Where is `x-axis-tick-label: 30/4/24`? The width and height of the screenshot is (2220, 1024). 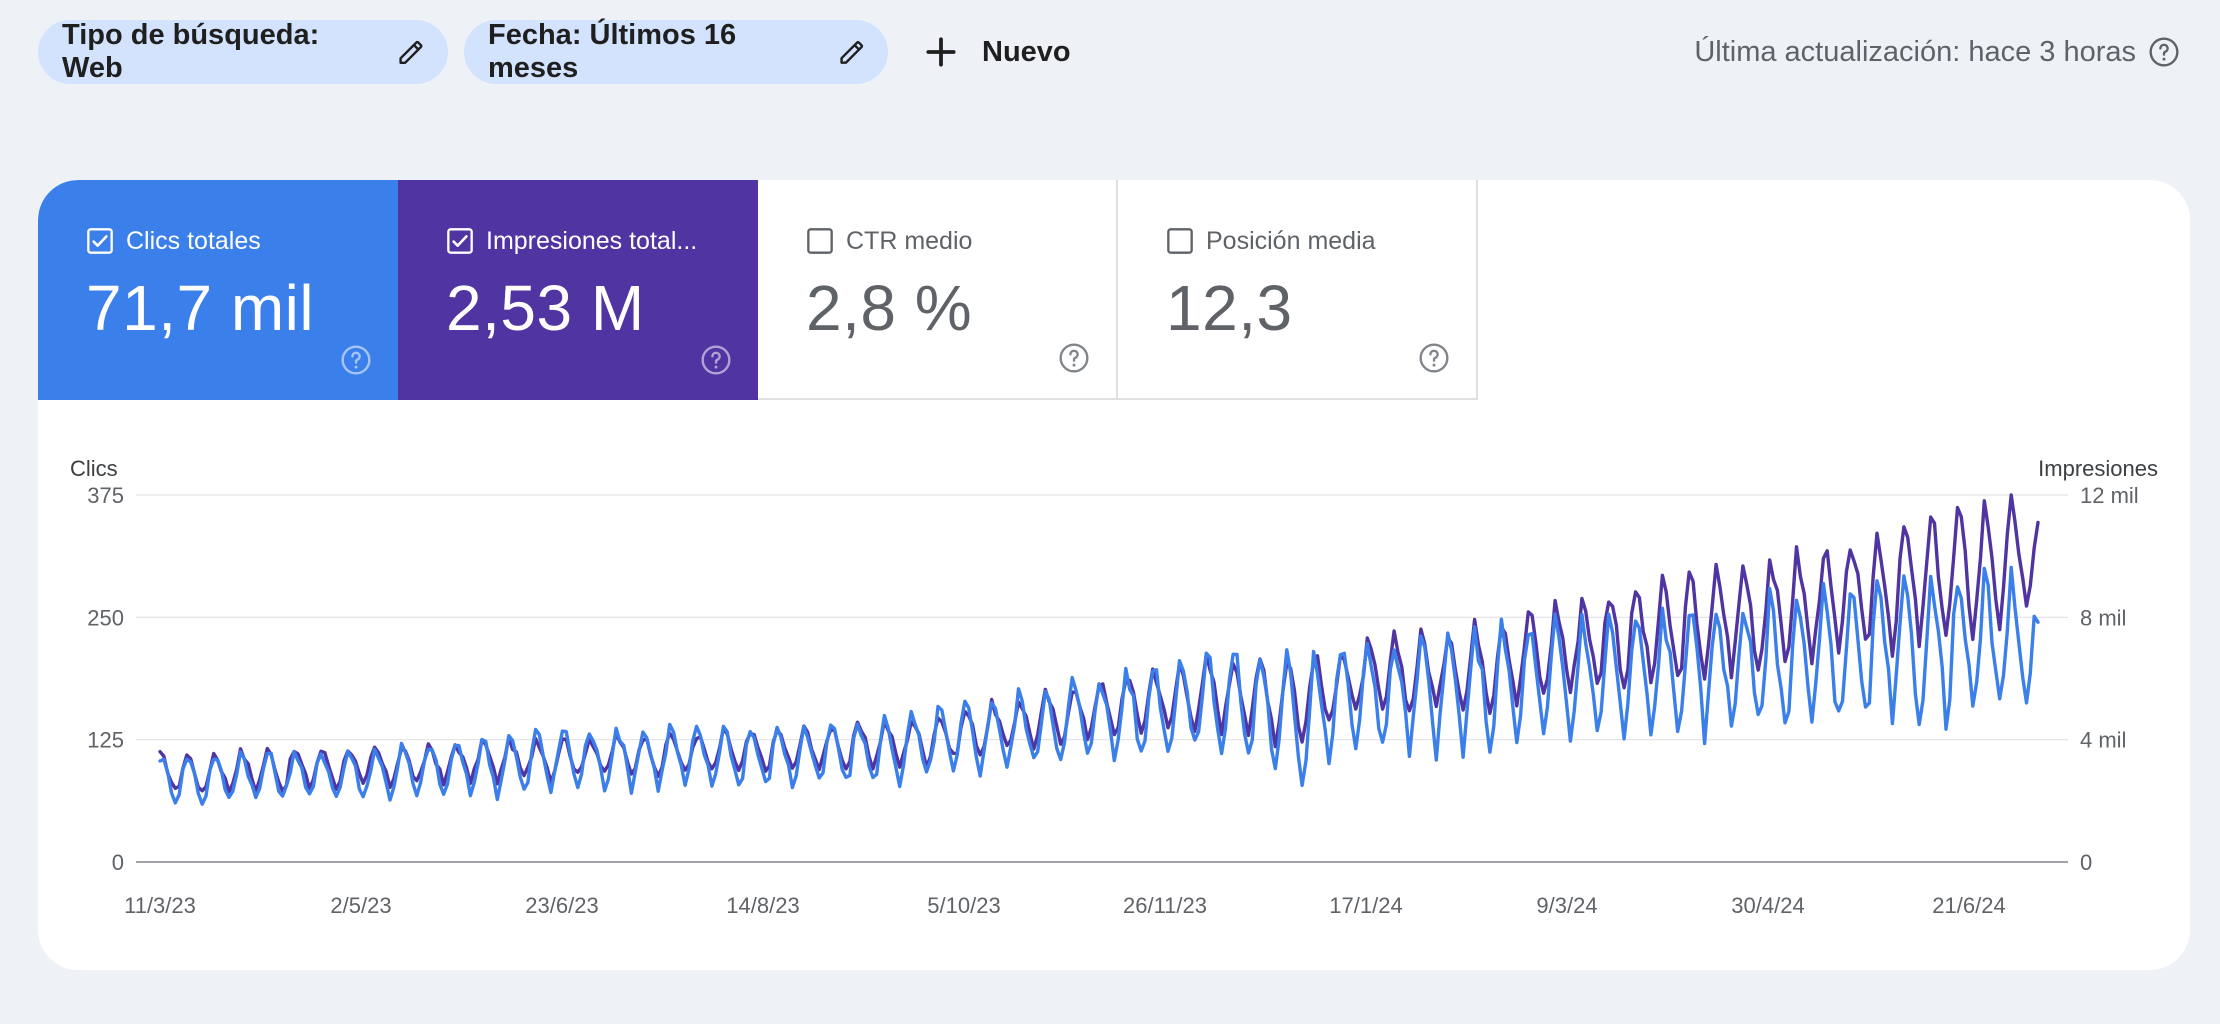 x-axis-tick-label: 30/4/24 is located at coordinates (1767, 905).